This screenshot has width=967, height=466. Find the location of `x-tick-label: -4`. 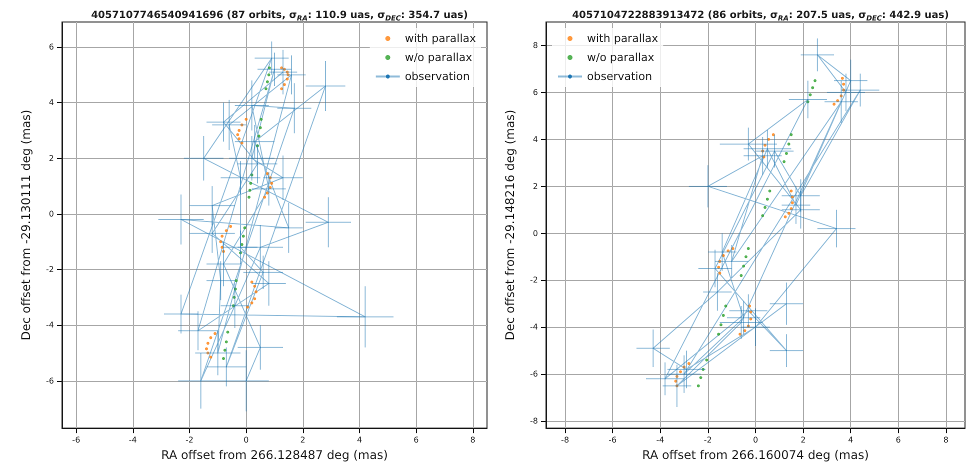

x-tick-label: -4 is located at coordinates (132, 440).